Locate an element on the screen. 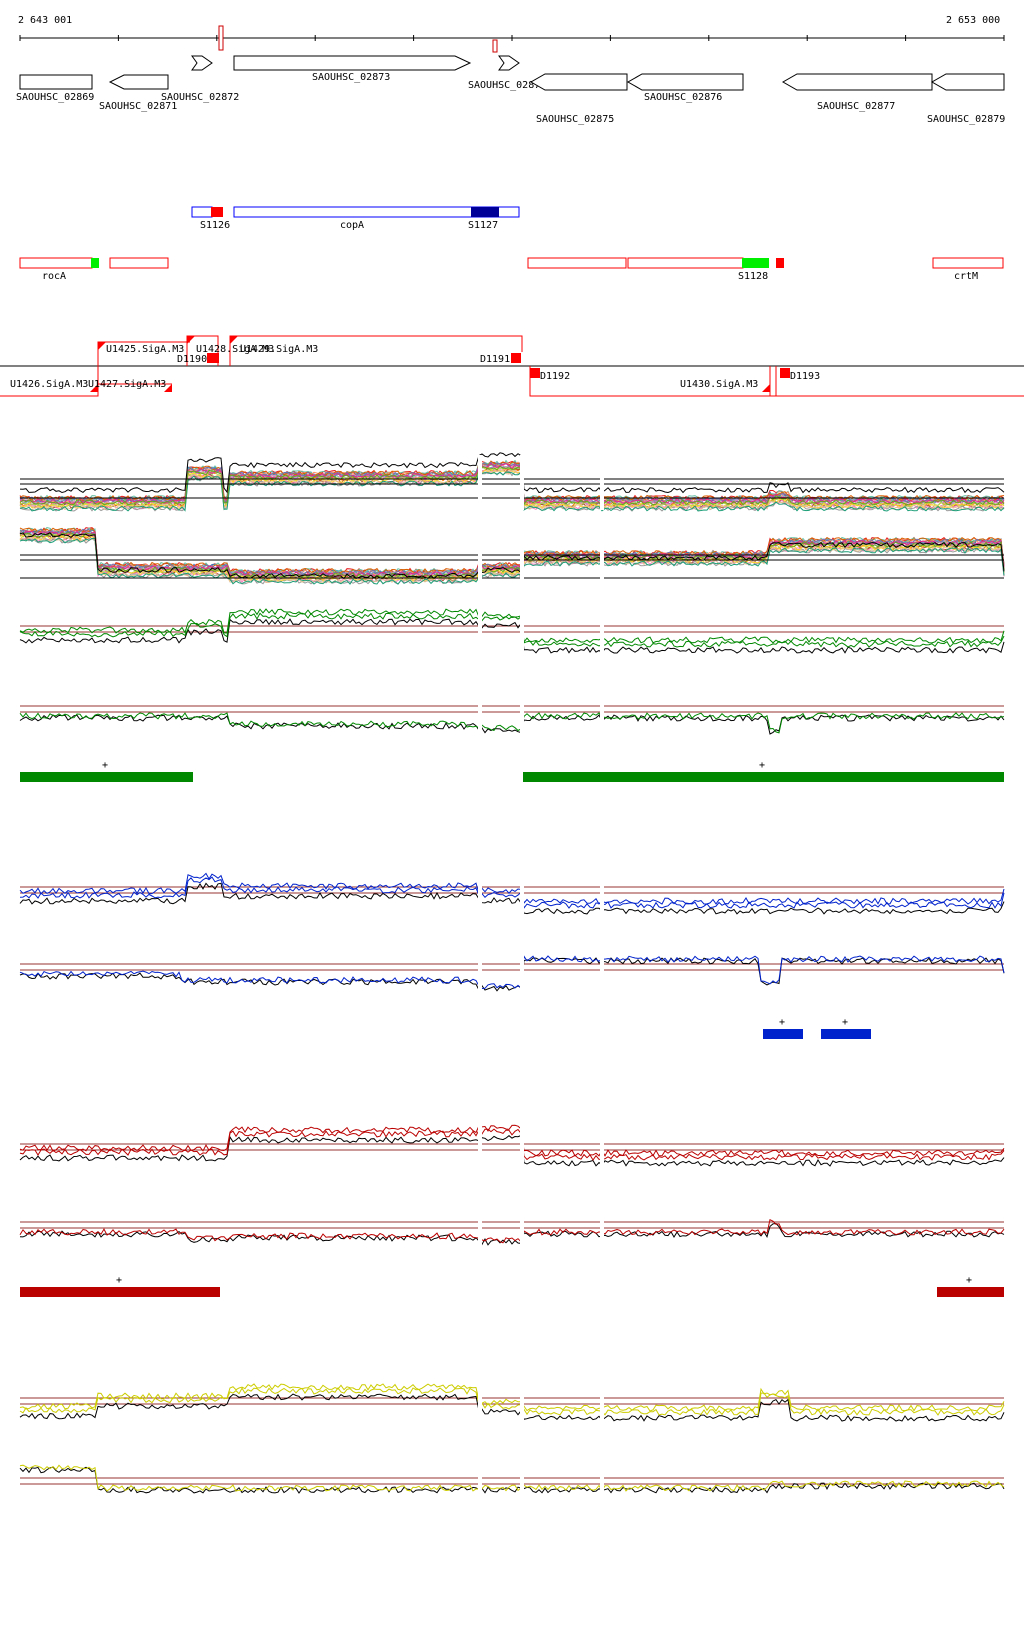 This screenshot has width=1024, height=1640. gene-label: SAOUHSC_02871 is located at coordinates (138, 106).